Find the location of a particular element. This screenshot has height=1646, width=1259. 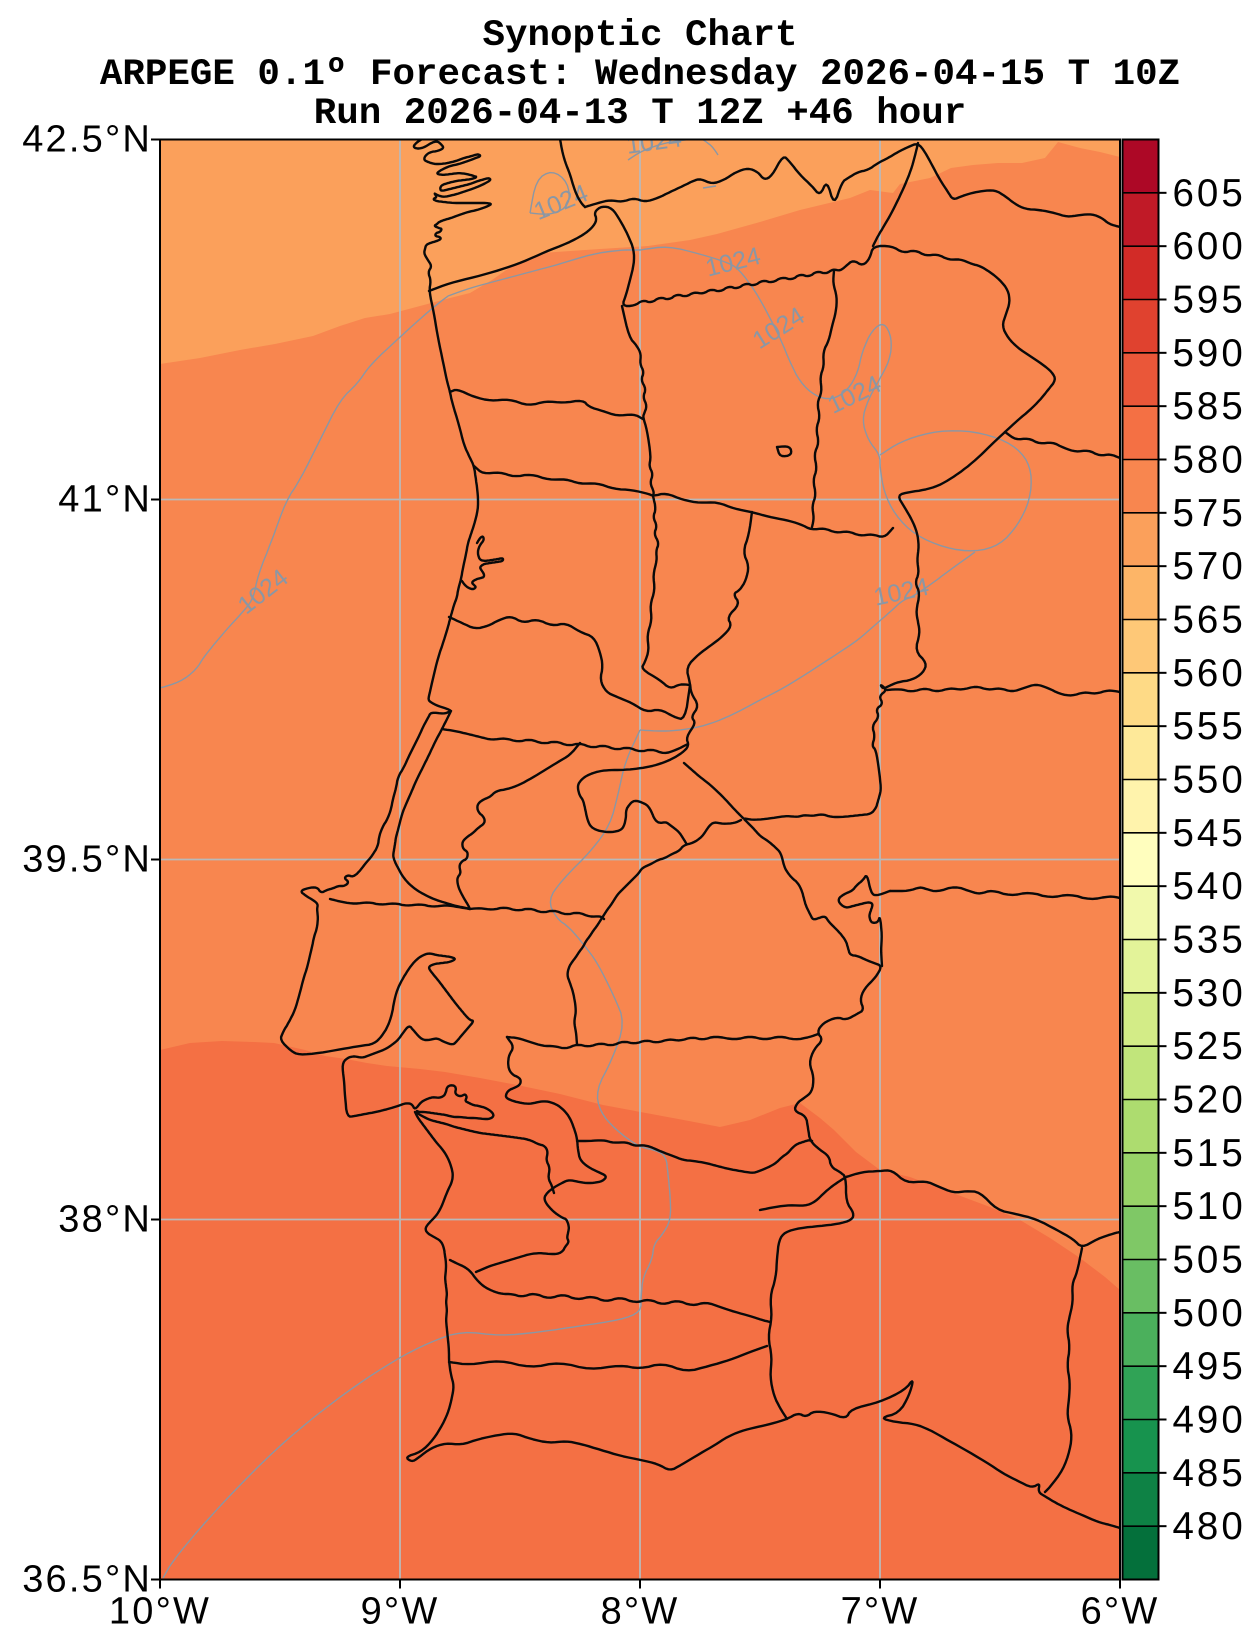

svg-text: Synoptic Chart is located at coordinates (639, 36).